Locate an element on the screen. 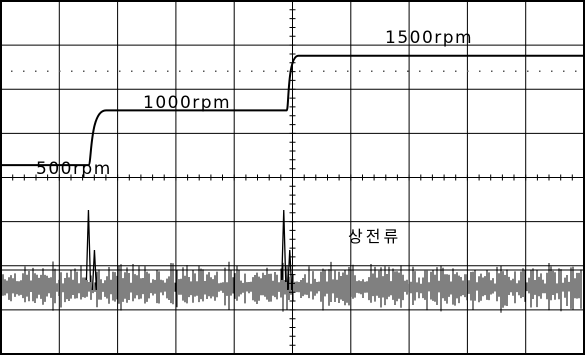 The image size is (585, 355). label-500rpm: 500rpm is located at coordinates (74, 169).